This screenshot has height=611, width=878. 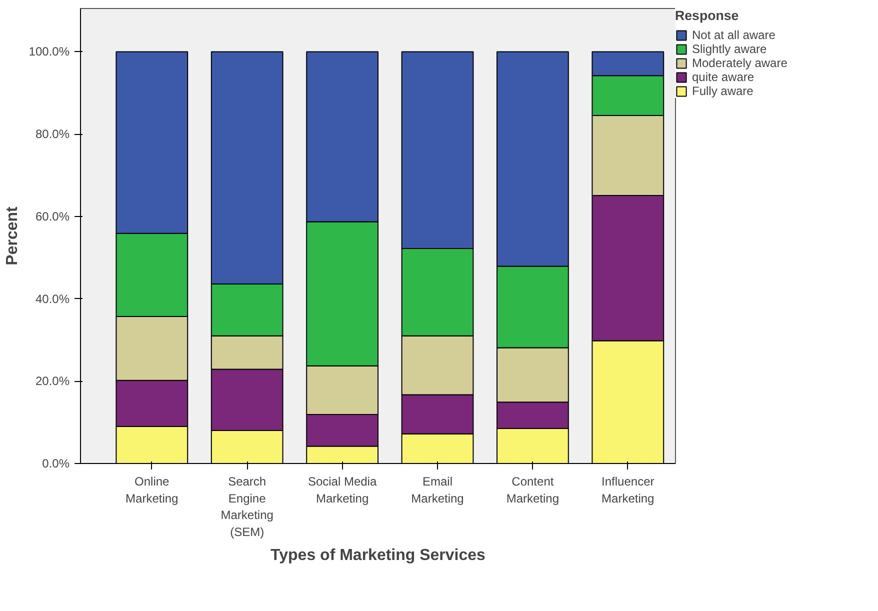 What do you see at coordinates (49, 51) in the screenshot?
I see `y-tick-label: 100.0%` at bounding box center [49, 51].